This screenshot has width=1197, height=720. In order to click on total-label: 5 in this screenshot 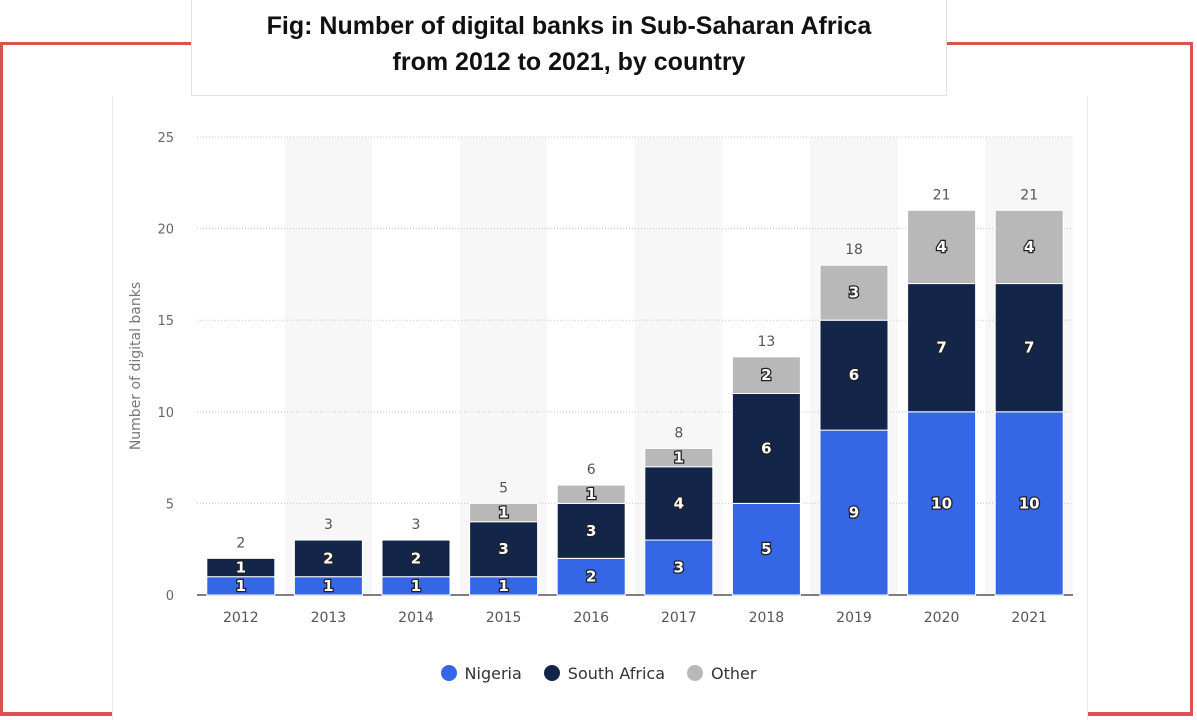, I will do `click(503, 488)`.